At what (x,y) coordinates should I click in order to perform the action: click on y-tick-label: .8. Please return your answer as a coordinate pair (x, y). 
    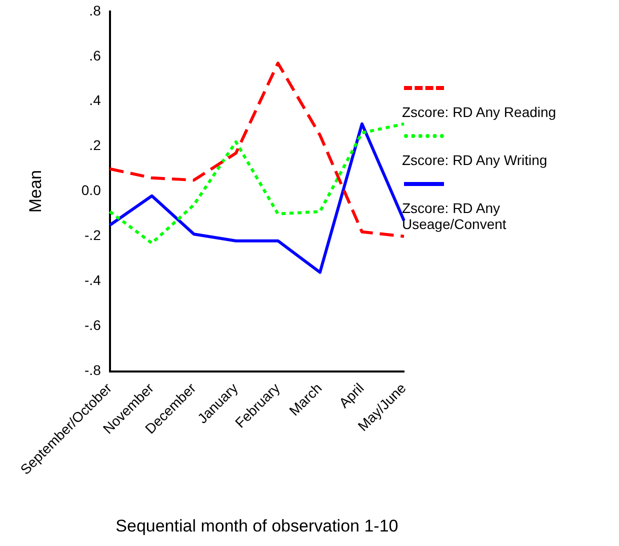
    Looking at the image, I should click on (95, 10).